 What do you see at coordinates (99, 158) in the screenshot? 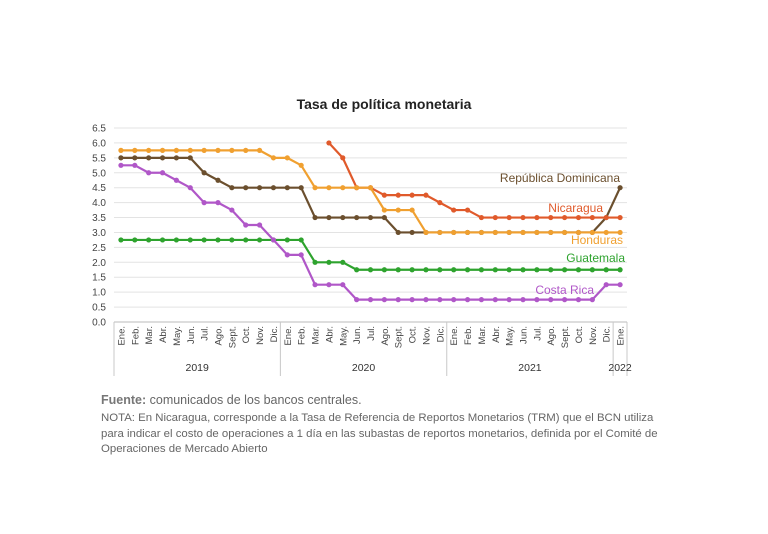
I see `y-tick-label: 5.5` at bounding box center [99, 158].